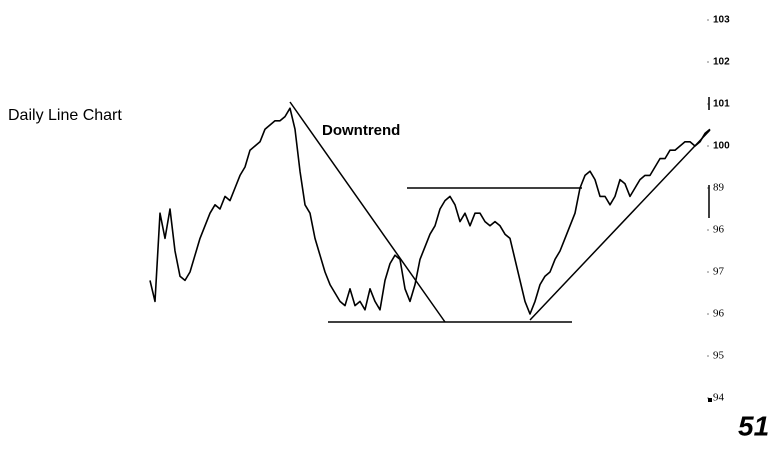  Describe the element at coordinates (721, 62) in the screenshot. I see `y-tick-label: 102` at that location.